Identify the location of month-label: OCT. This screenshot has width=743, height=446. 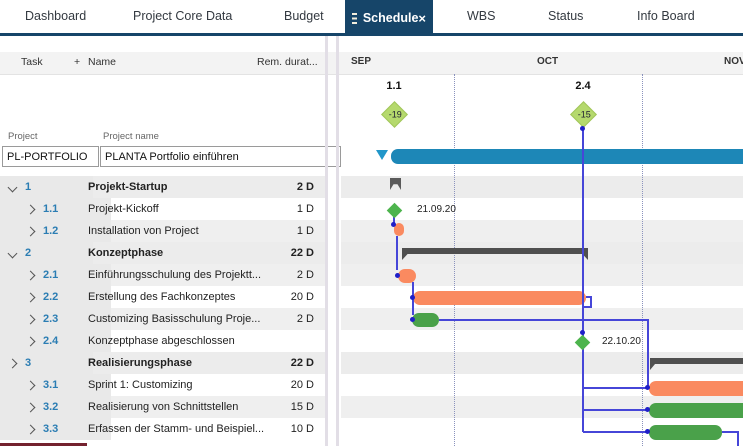
(548, 61).